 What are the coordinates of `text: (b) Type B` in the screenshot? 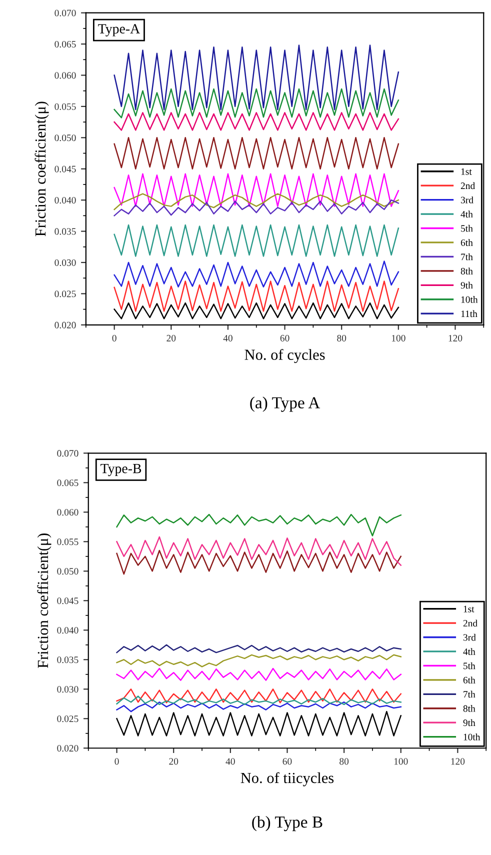 It's located at (287, 824).